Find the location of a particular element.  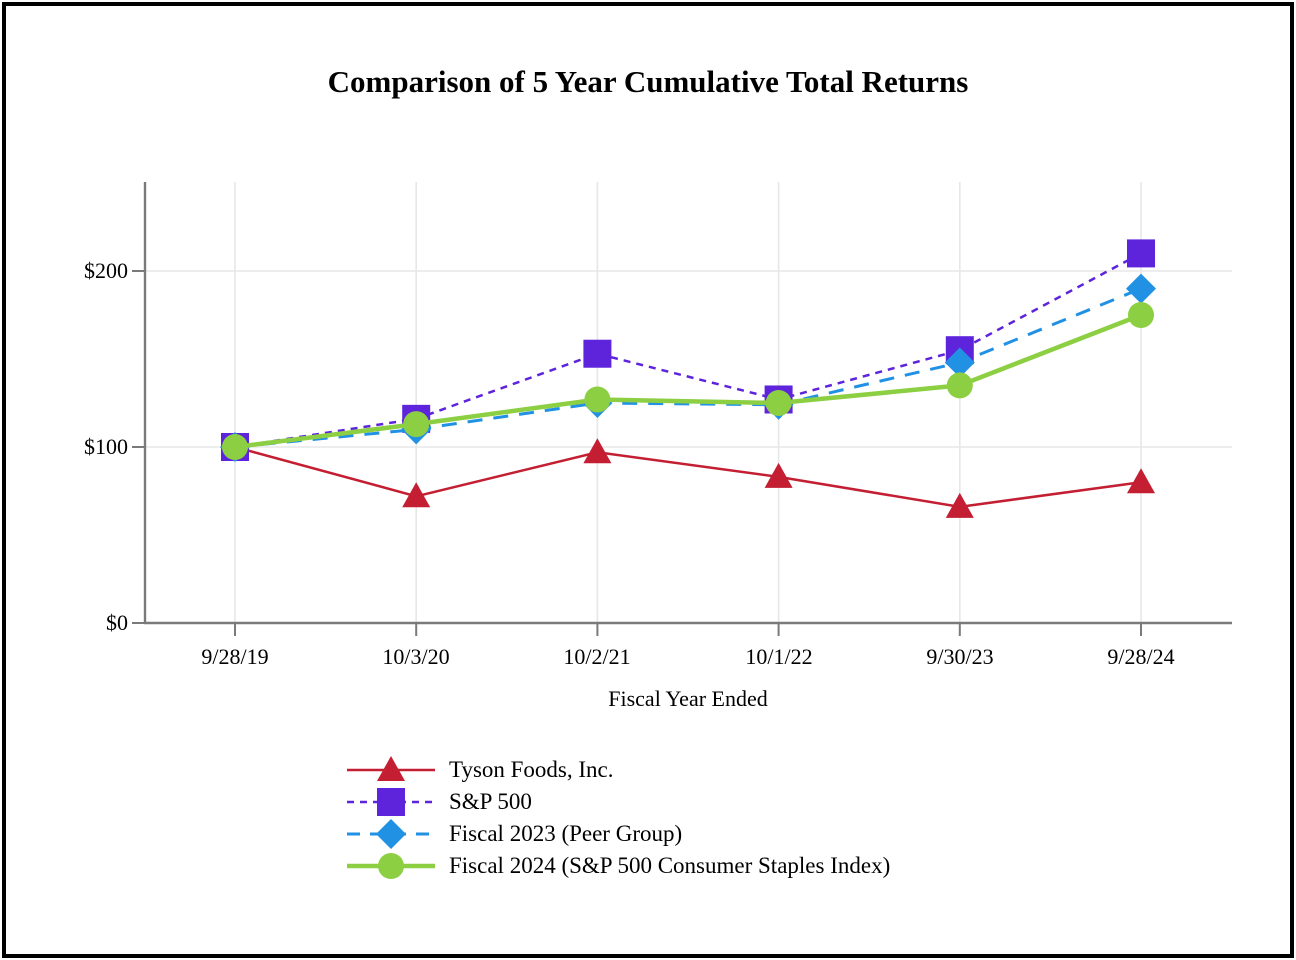

legend-triangle-marker-icon is located at coordinates (391, 768).